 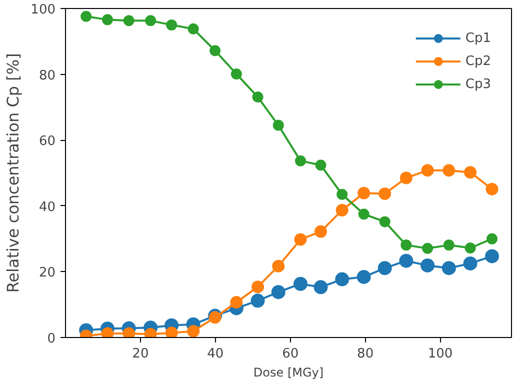 What do you see at coordinates (215, 354) in the screenshot?
I see `x-tick-label: 40` at bounding box center [215, 354].